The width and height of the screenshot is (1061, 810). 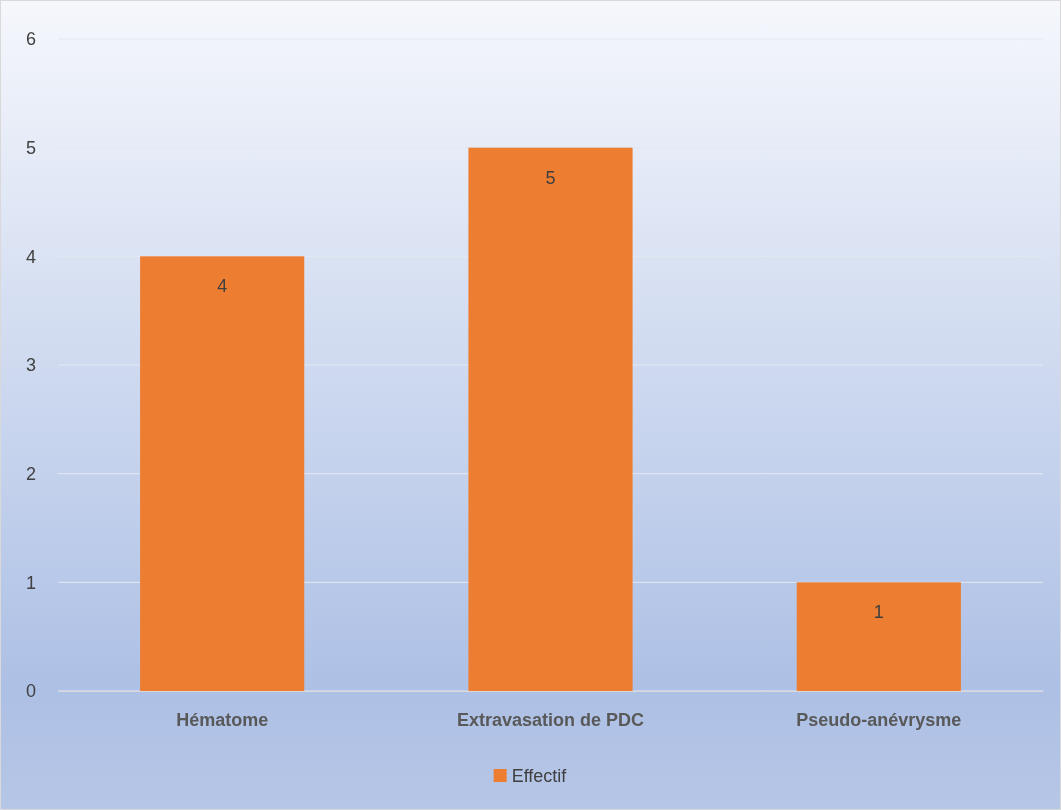 What do you see at coordinates (30, 691) in the screenshot?
I see `y-tick-label: 0` at bounding box center [30, 691].